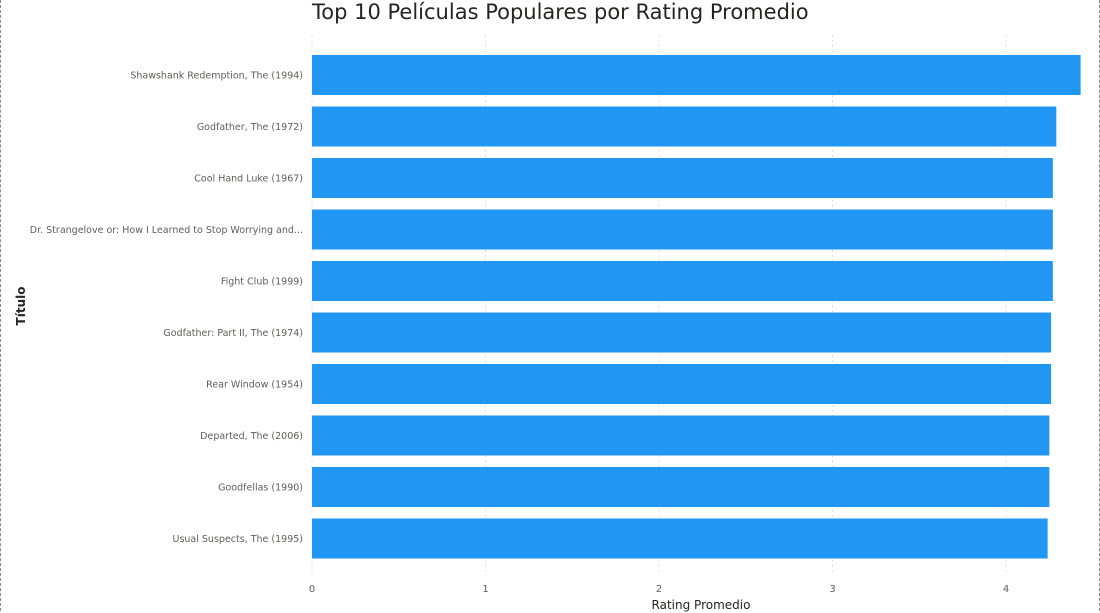 Image resolution: width=1100 pixels, height=613 pixels. Describe the element at coordinates (216, 76) in the screenshot. I see `category-label: Shawshank Redemption, The (1994)` at that location.